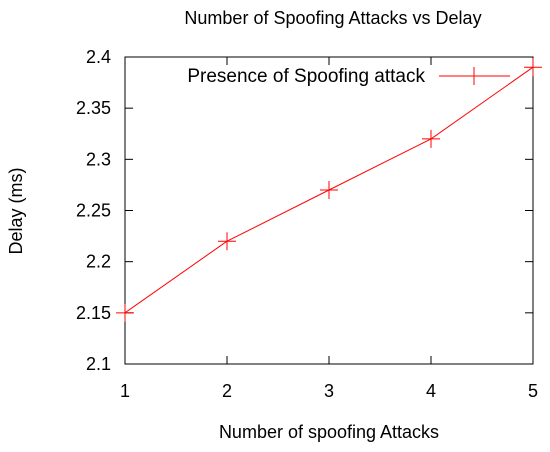 The height and width of the screenshot is (452, 550). Describe the element at coordinates (474, 76) in the screenshot. I see `legend-marker` at that location.